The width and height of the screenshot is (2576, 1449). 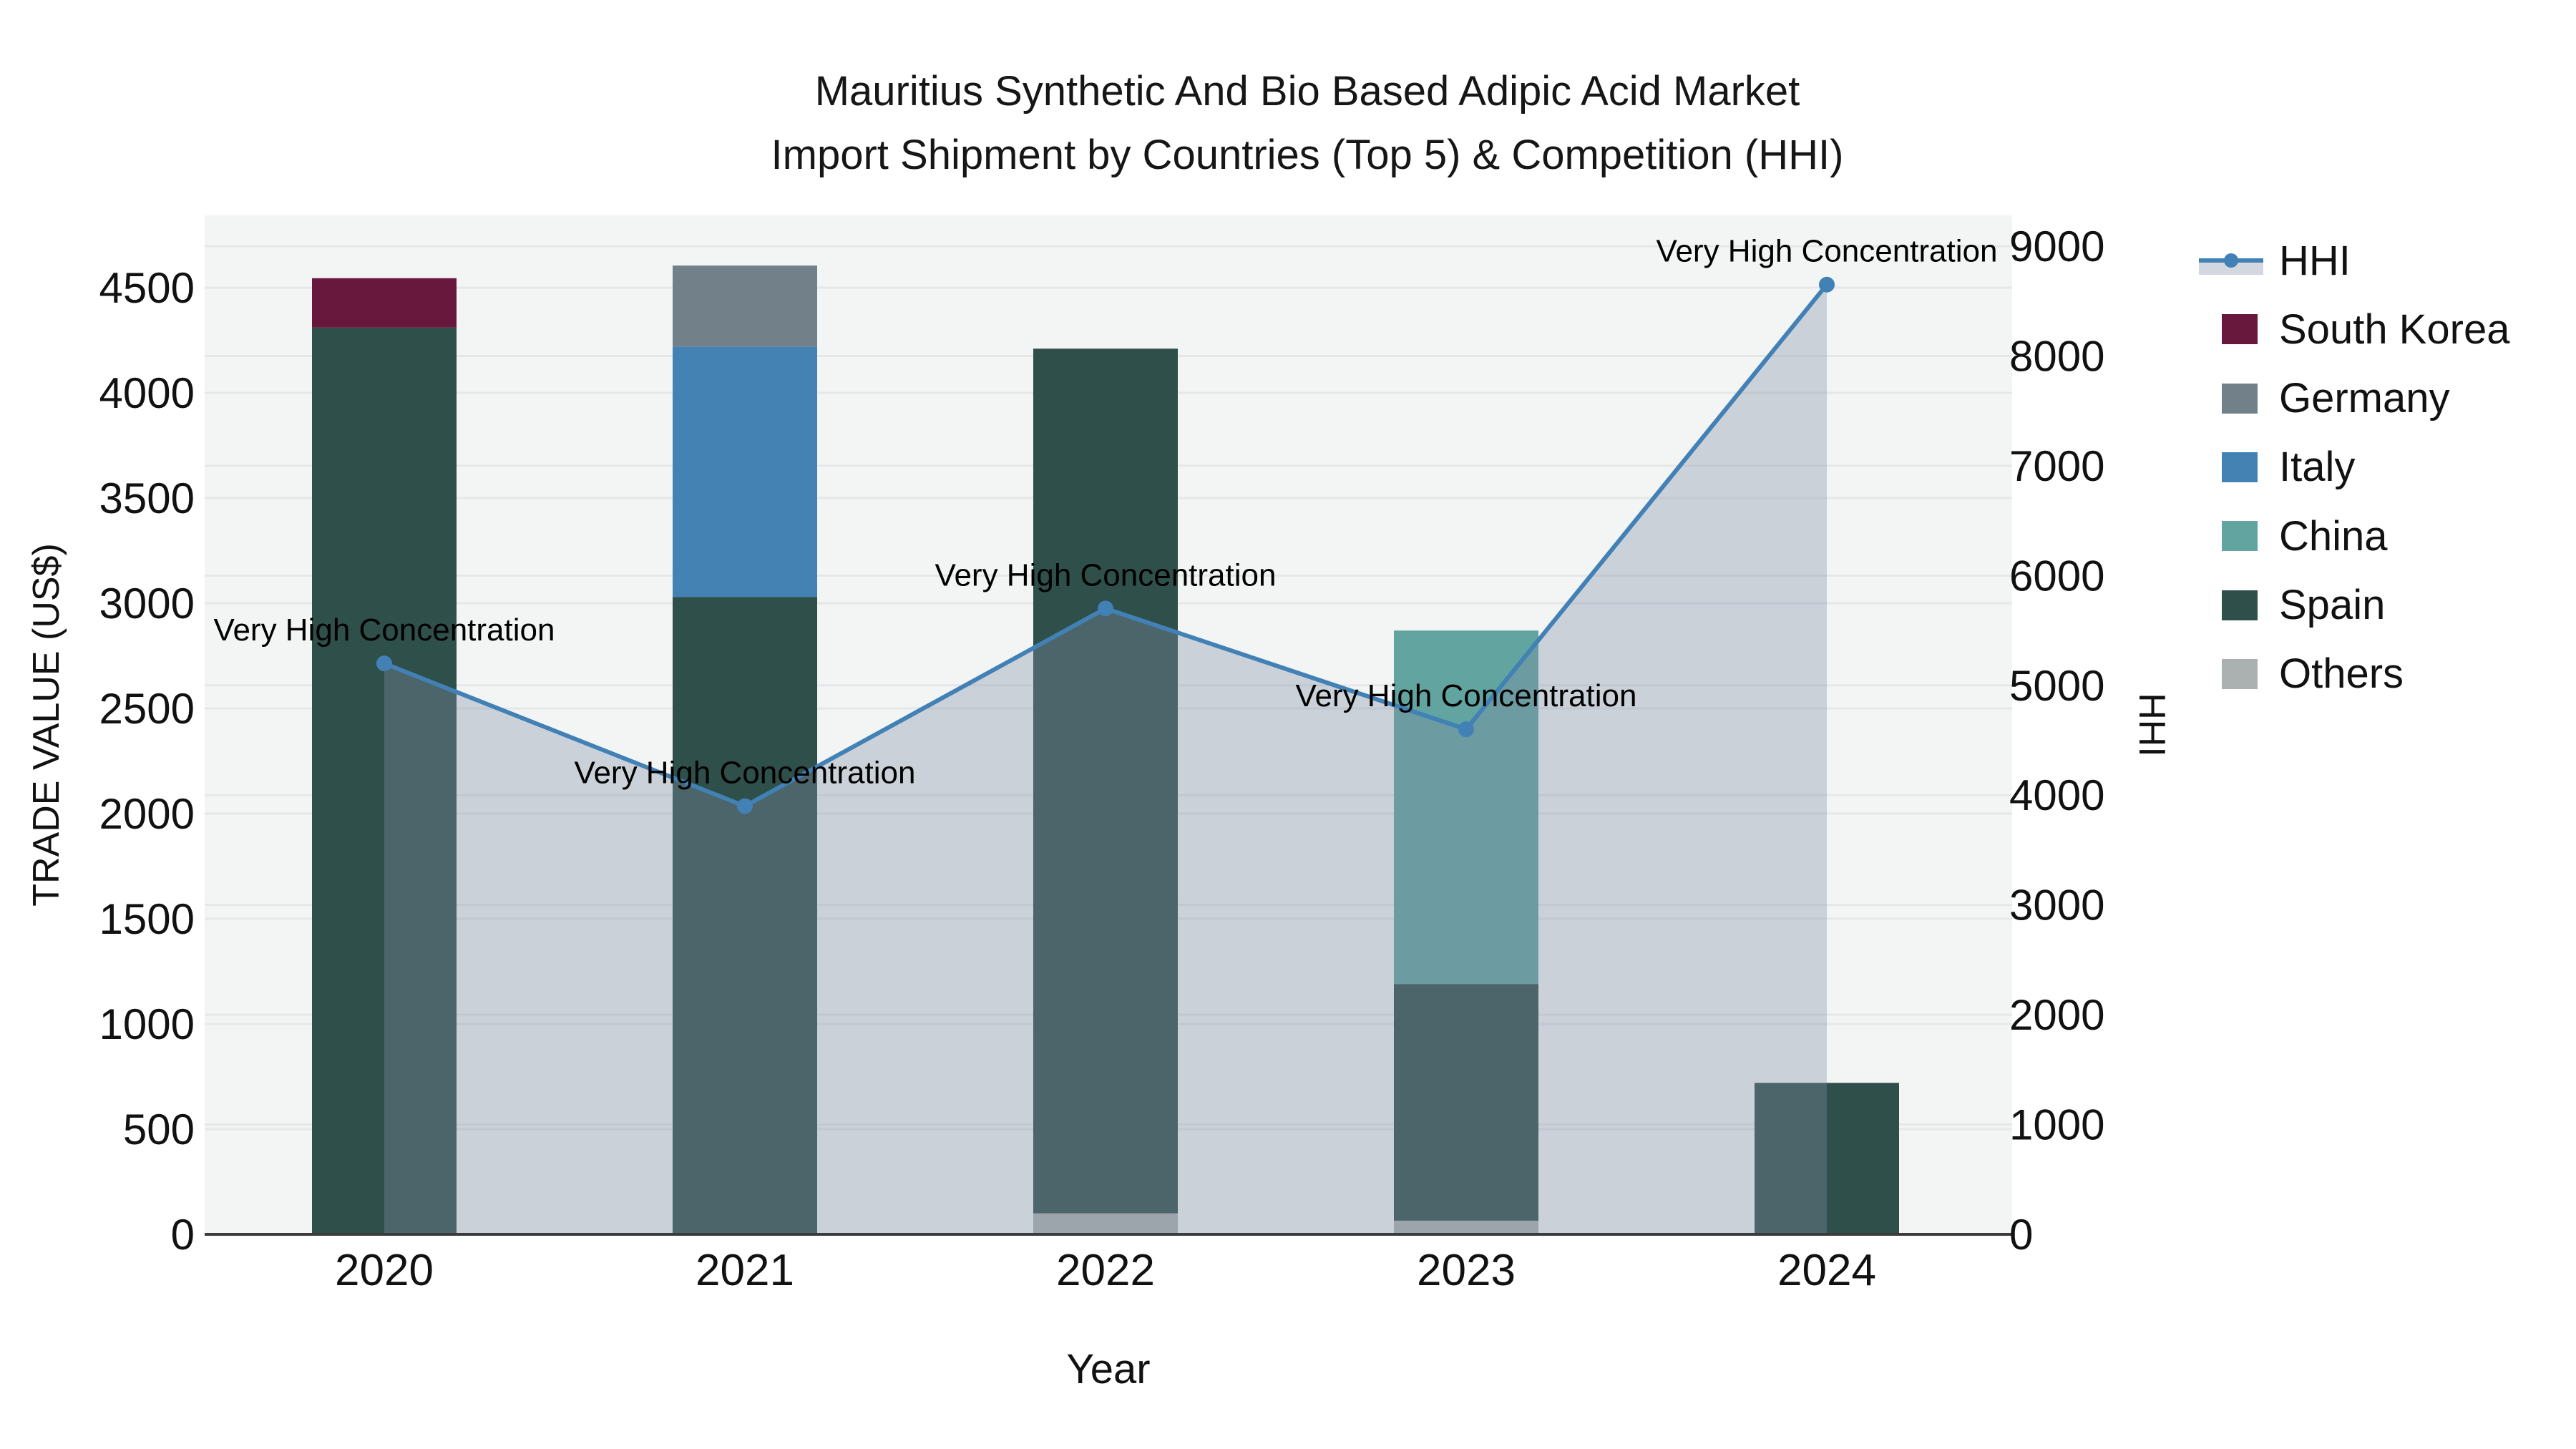 What do you see at coordinates (1827, 284) in the screenshot?
I see `hhi-point-2024` at bounding box center [1827, 284].